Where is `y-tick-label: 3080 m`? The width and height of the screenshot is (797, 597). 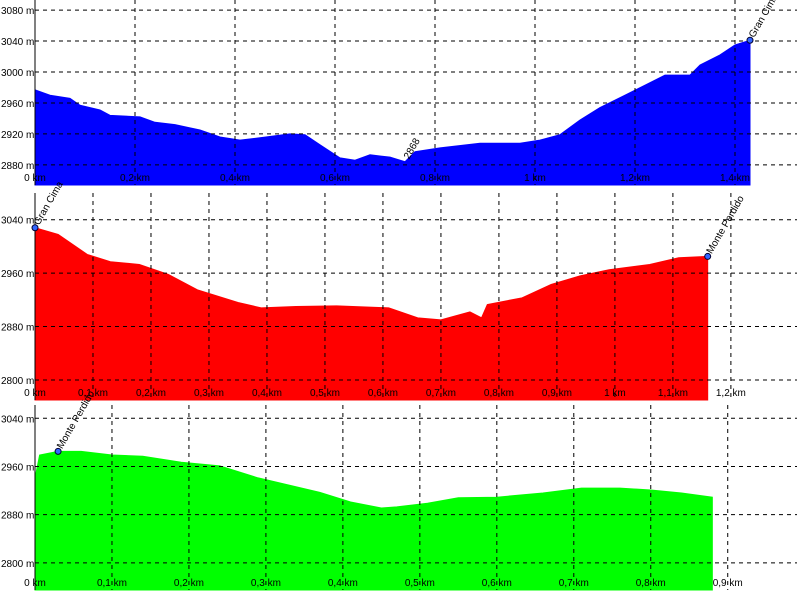
y-tick-label: 3080 m is located at coordinates (17, 11).